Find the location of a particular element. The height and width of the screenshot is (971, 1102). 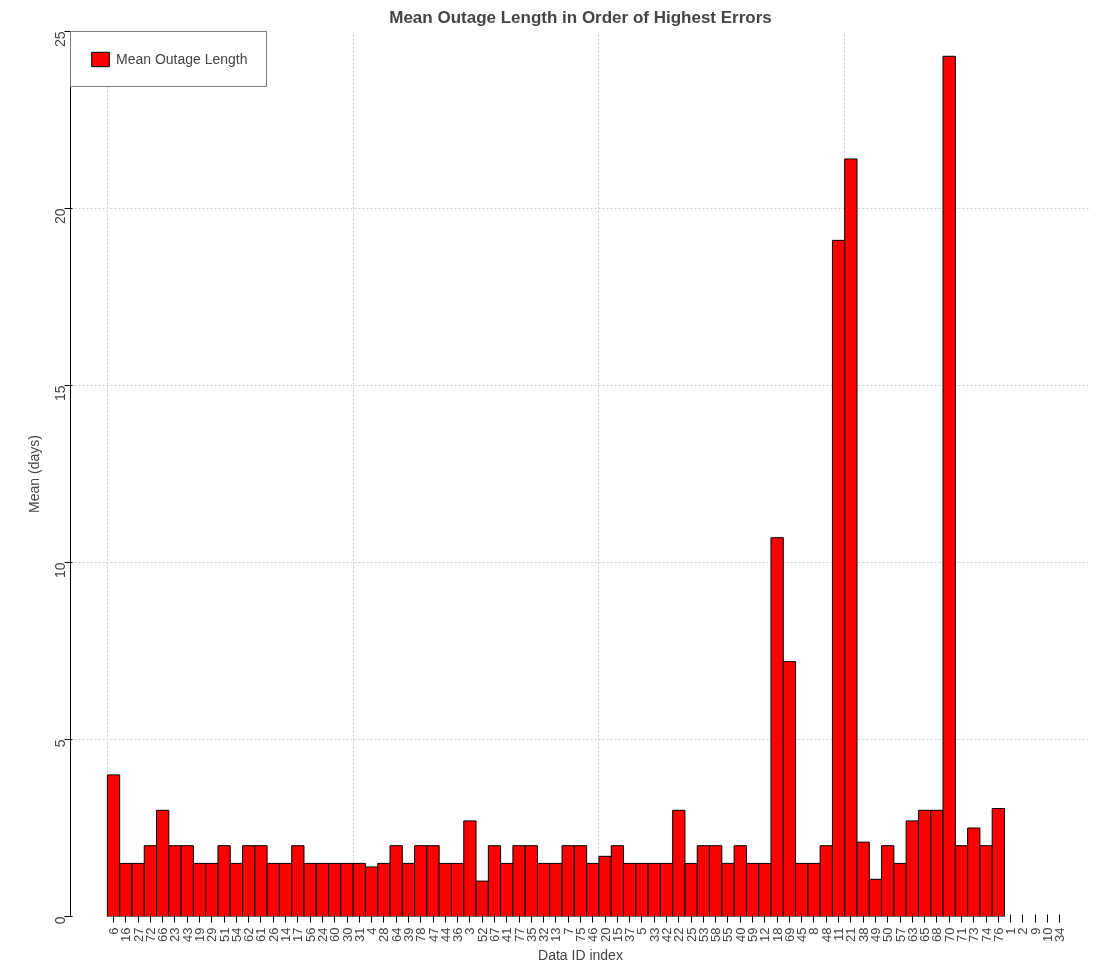

x-tick-label: 75 is located at coordinates (580, 934).